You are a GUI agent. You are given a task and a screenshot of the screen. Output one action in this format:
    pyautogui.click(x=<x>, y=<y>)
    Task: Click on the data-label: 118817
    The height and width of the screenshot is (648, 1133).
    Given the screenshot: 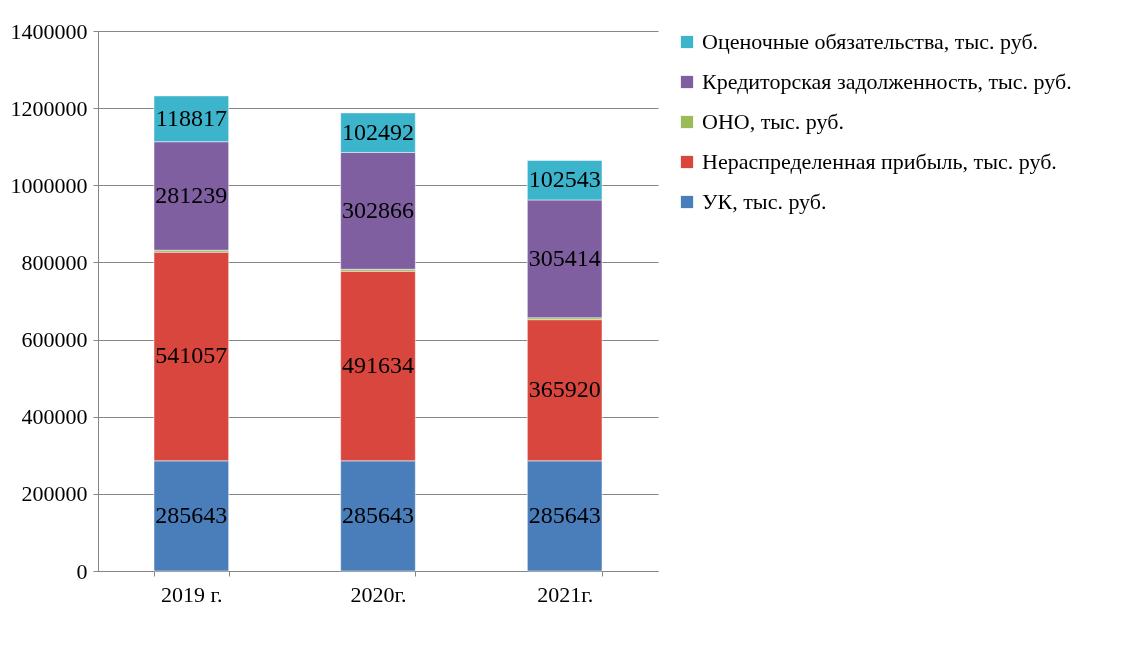 What is the action you would take?
    pyautogui.click(x=191, y=117)
    